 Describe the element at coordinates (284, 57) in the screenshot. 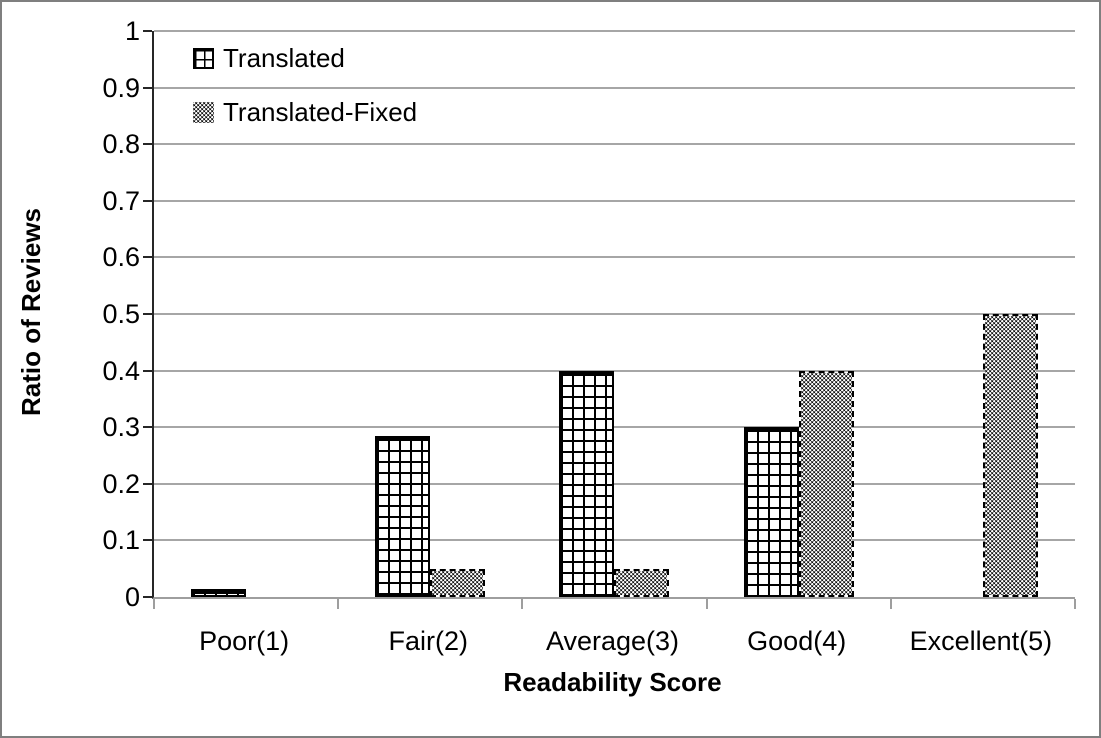

I see `legend-label: Translated` at that location.